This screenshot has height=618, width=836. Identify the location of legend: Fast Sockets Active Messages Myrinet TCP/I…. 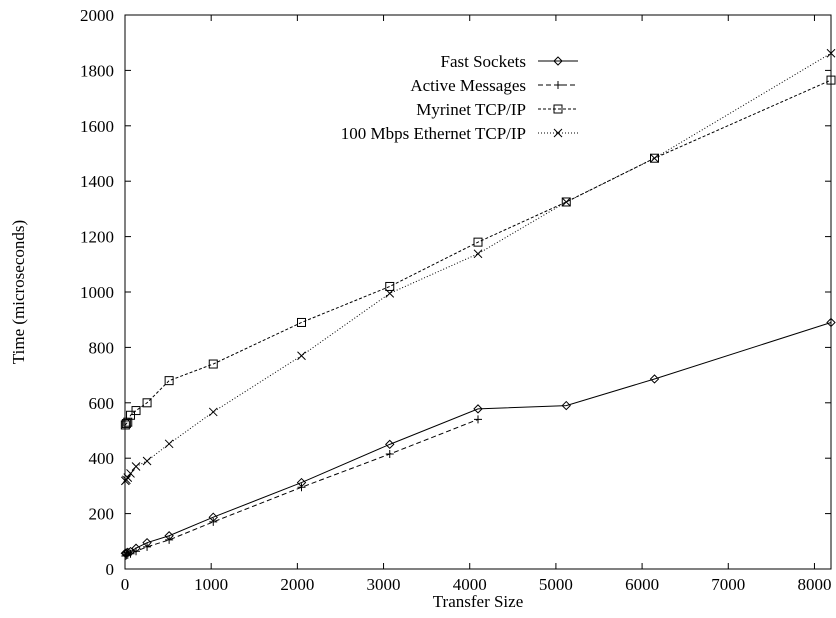
(459, 97).